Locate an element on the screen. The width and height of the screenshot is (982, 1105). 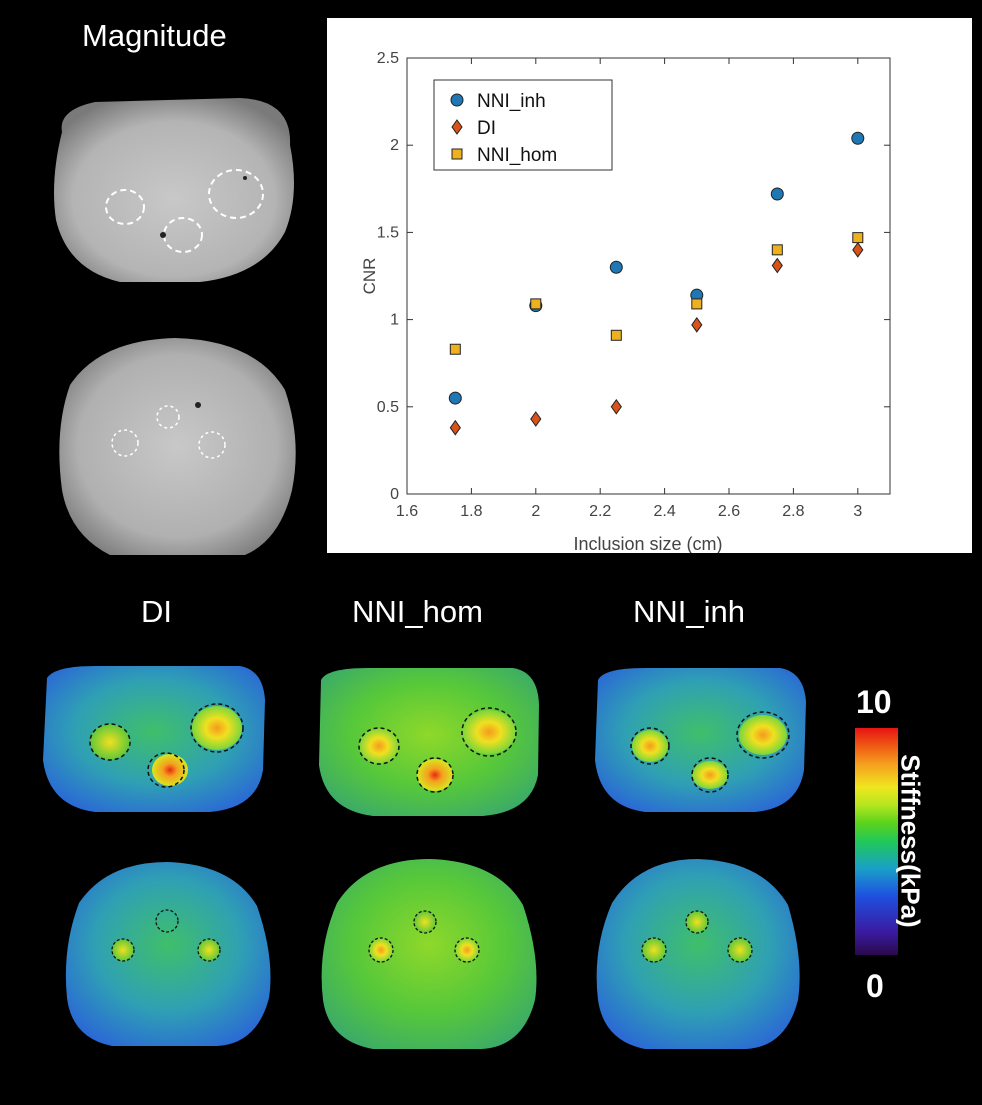
legend: NNI_inh DI NNI_hom is located at coordinates (523, 125).